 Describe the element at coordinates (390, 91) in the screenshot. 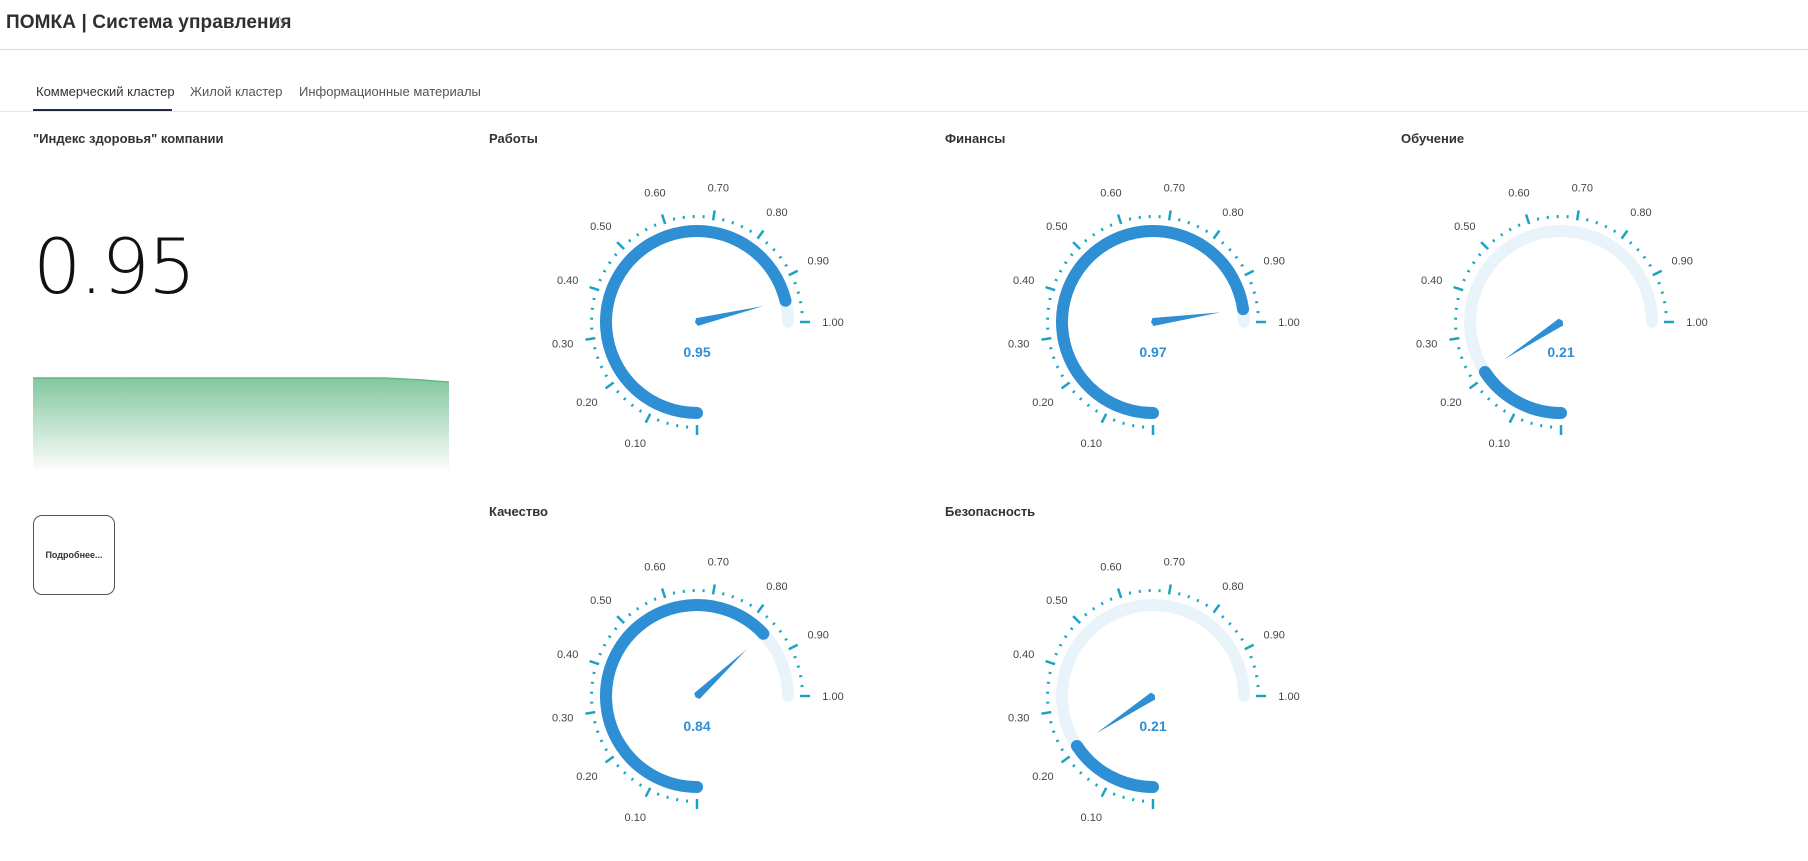

I see `tab-information-materials: Информационные материалы` at that location.